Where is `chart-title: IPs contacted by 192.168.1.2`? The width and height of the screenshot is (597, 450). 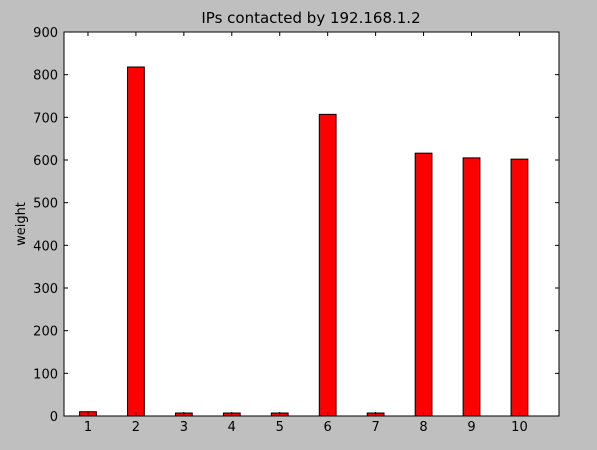 chart-title: IPs contacted by 192.168.1.2 is located at coordinates (310, 18).